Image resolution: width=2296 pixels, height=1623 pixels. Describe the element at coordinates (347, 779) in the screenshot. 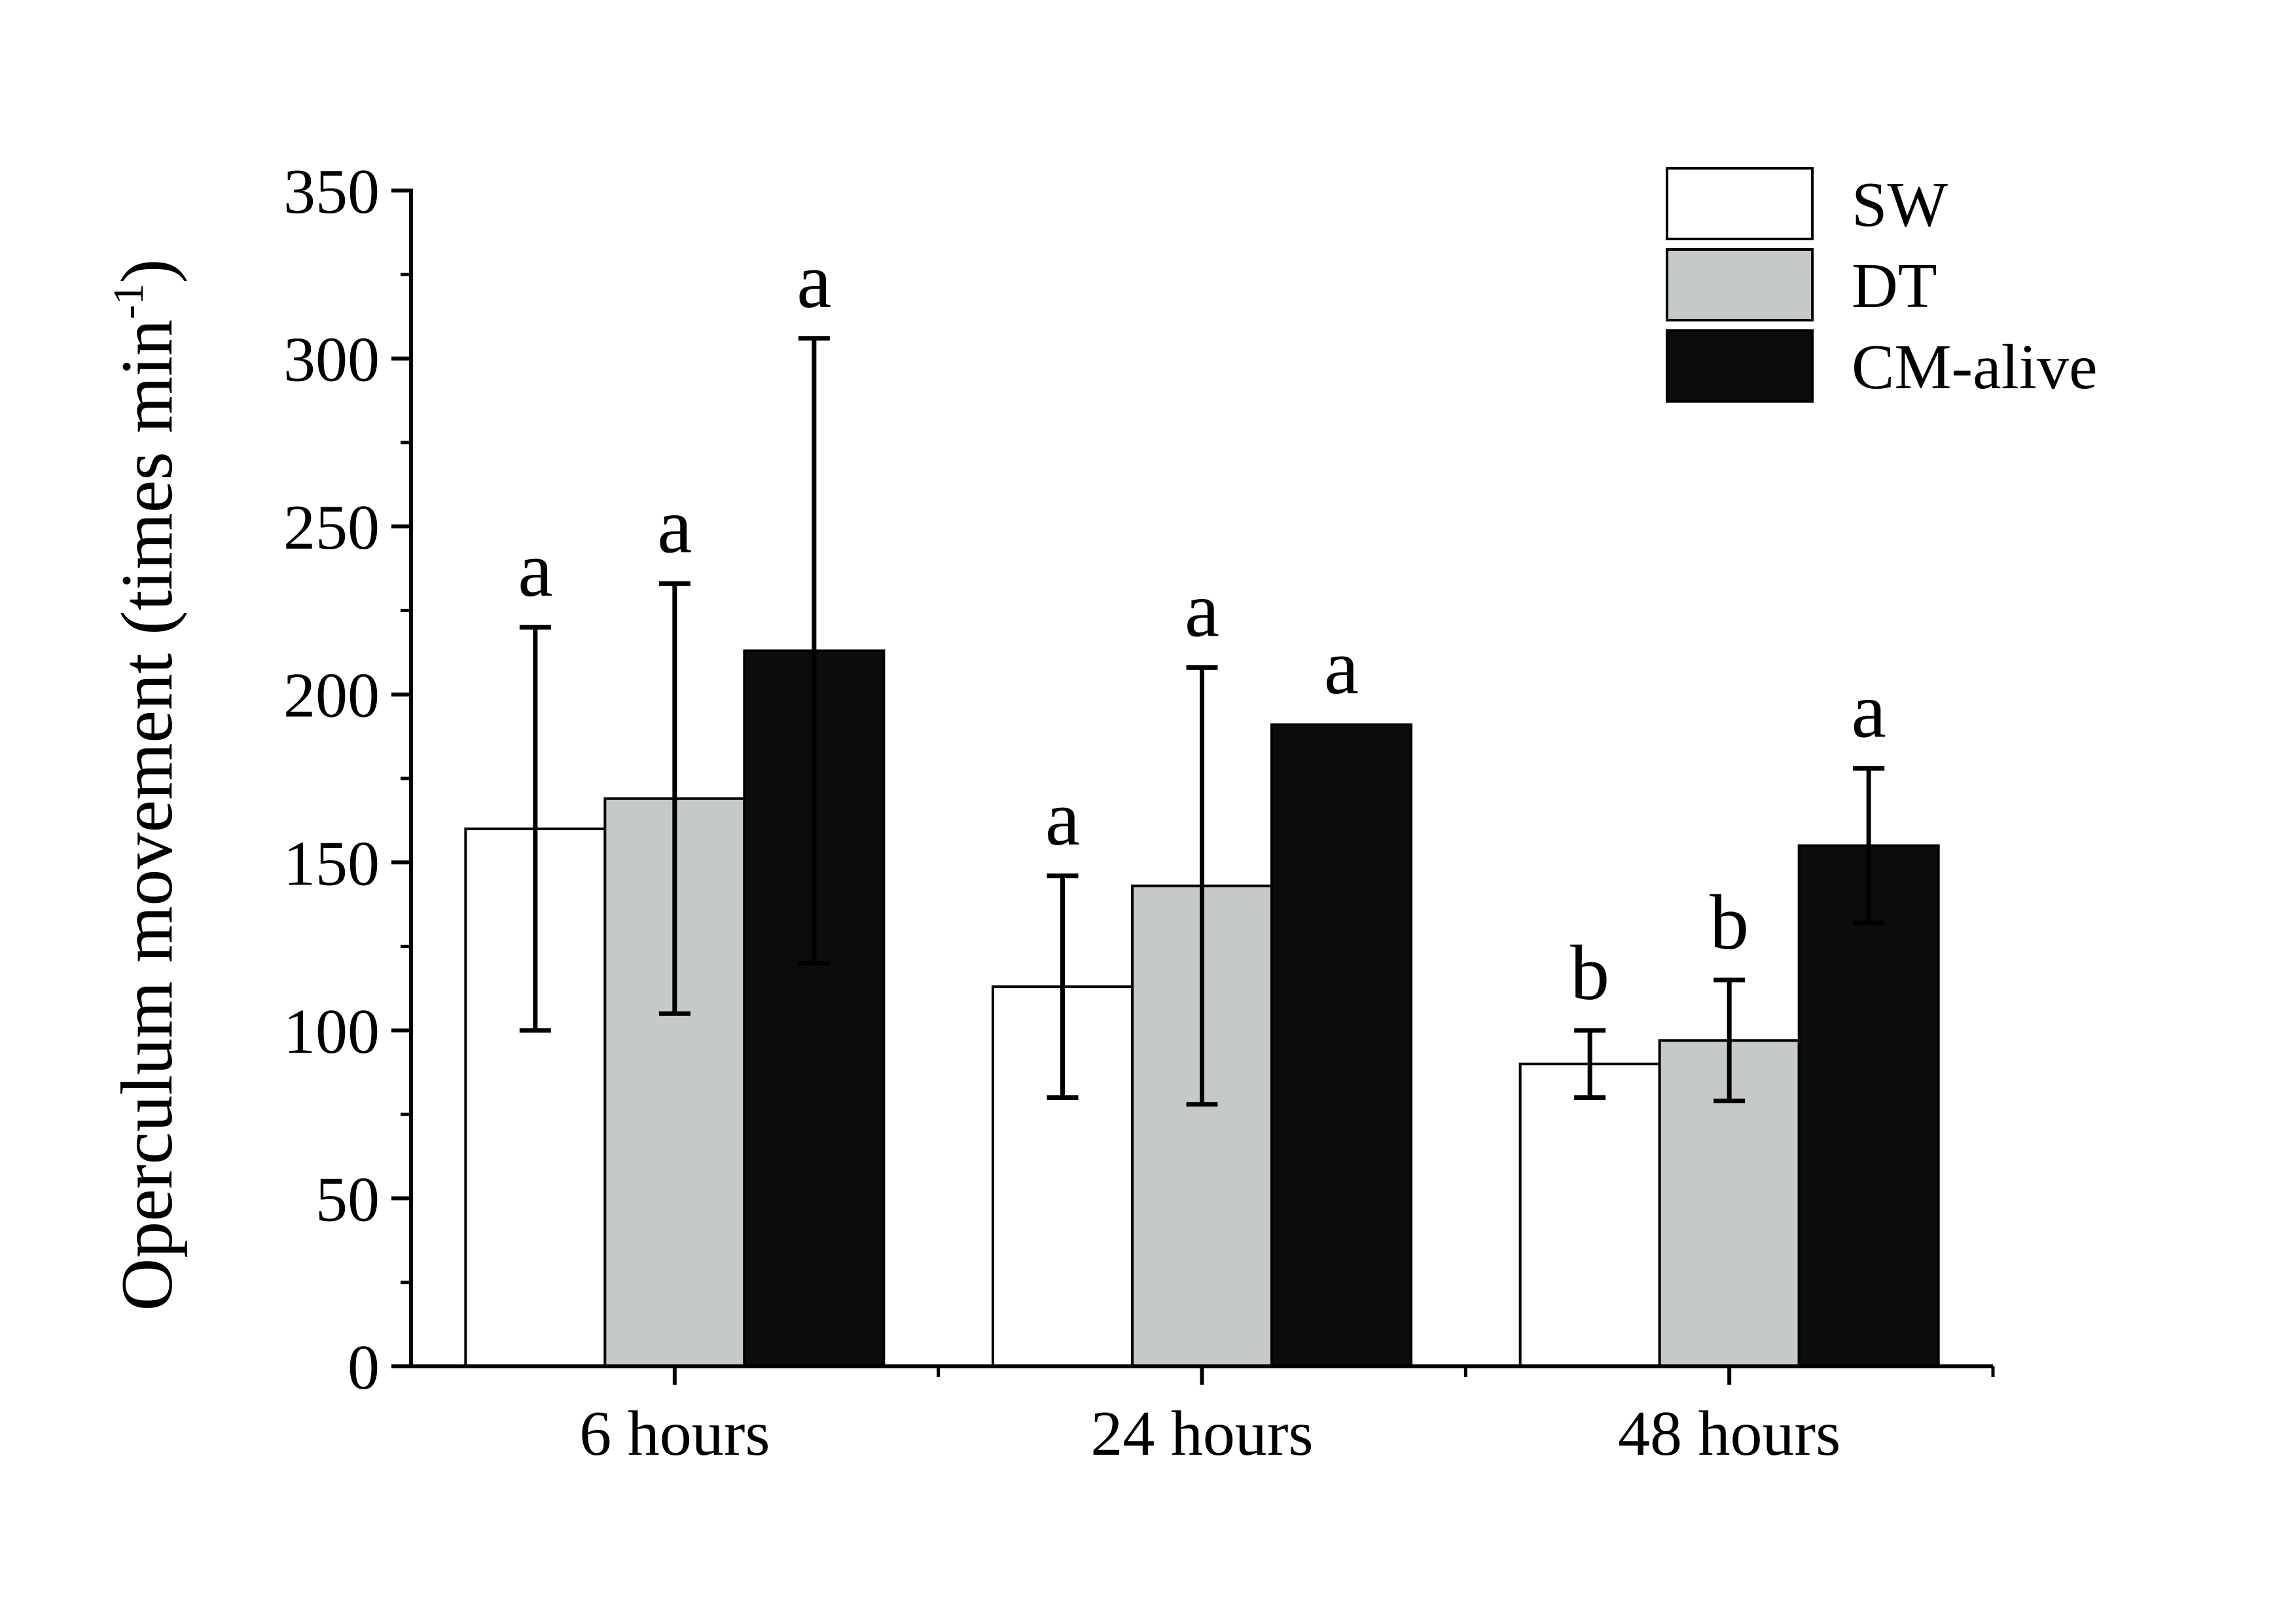

I see `y-ticks-layer: 0 50 100 150 200 250 300 350` at that location.